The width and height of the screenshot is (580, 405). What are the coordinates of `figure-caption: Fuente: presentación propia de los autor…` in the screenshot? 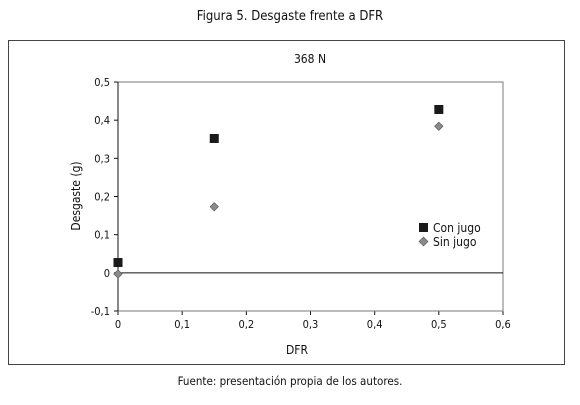 It's located at (290, 381).